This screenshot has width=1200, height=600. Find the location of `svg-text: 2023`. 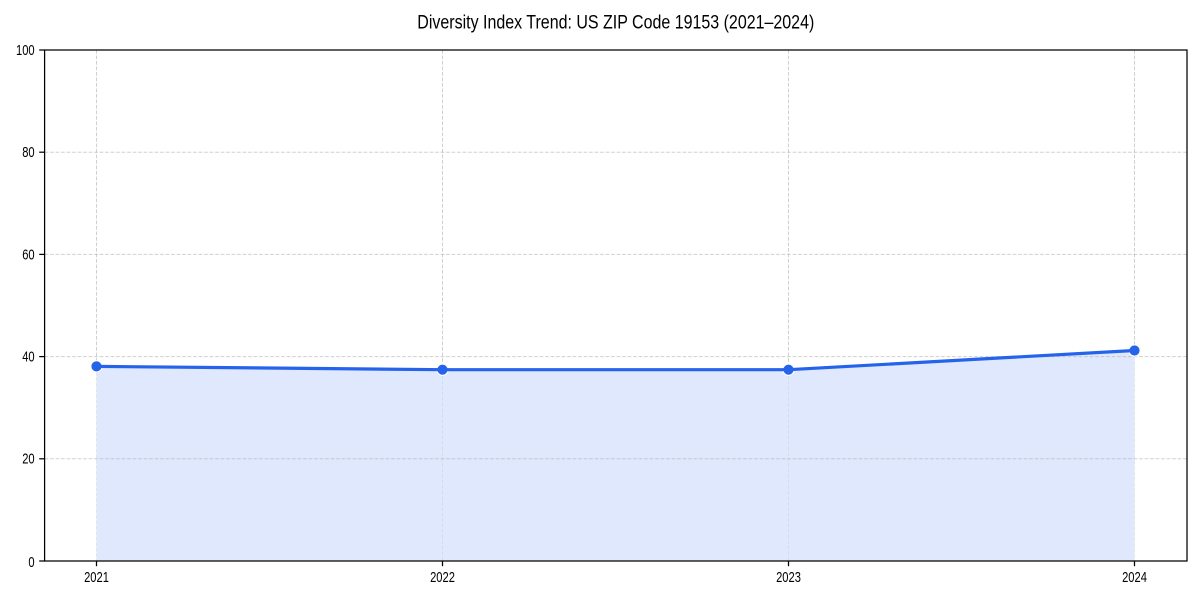

svg-text: 2023 is located at coordinates (788, 577).